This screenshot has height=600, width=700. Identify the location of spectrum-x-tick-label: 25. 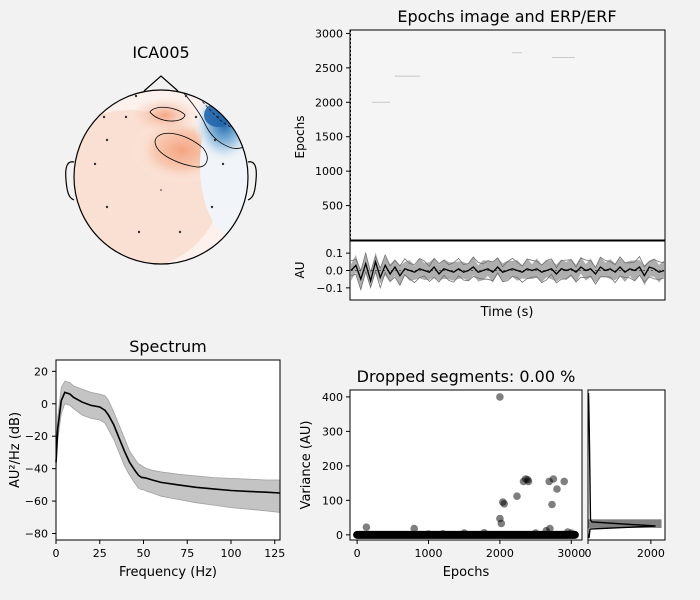
(100, 553).